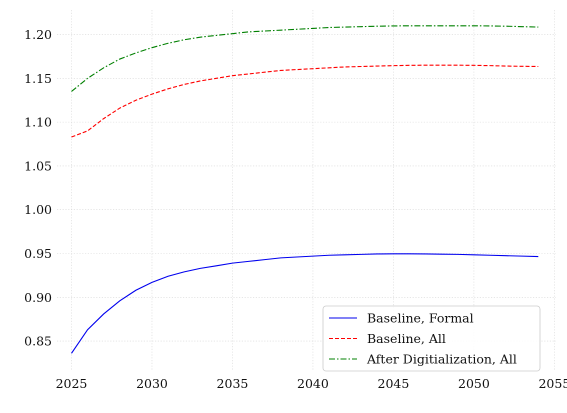  Describe the element at coordinates (406, 338) in the screenshot. I see `legend-label: Baseline, All` at that location.